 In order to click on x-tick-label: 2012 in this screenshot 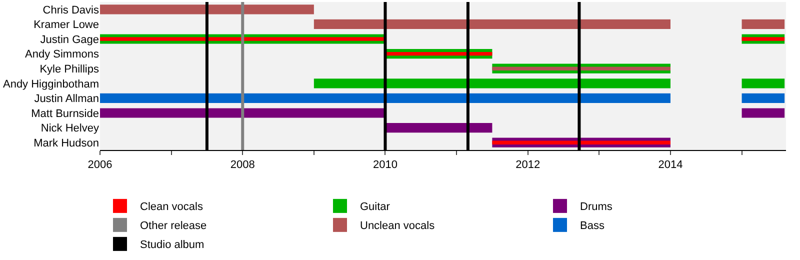, I will do `click(528, 165)`.